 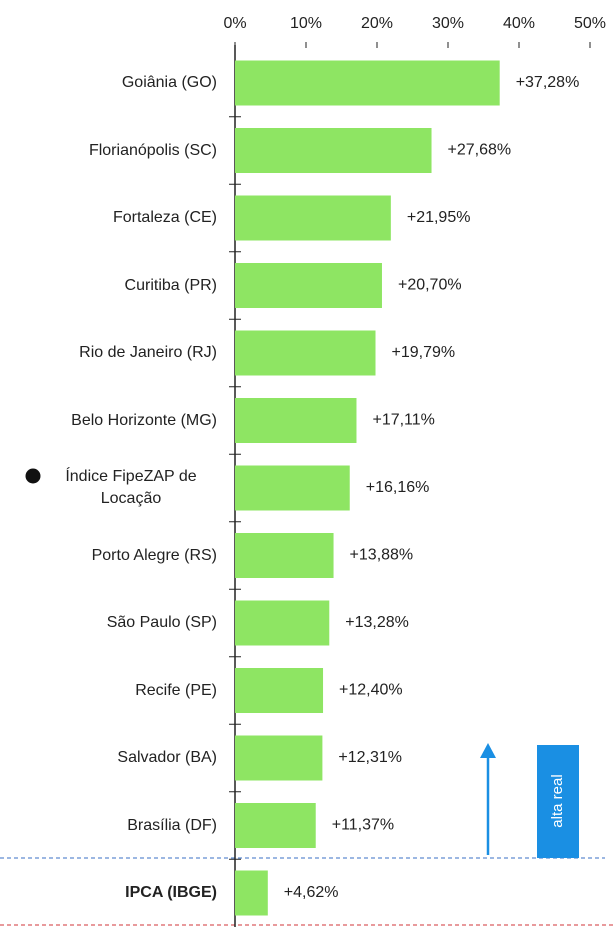 I want to click on x-tick-label: 20%, so click(x=377, y=23).